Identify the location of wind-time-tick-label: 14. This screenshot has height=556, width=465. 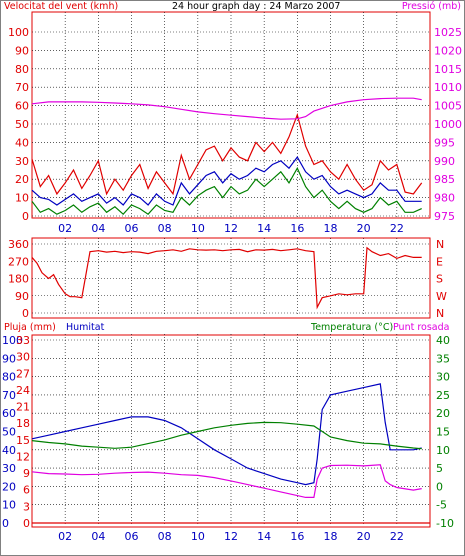
(264, 228).